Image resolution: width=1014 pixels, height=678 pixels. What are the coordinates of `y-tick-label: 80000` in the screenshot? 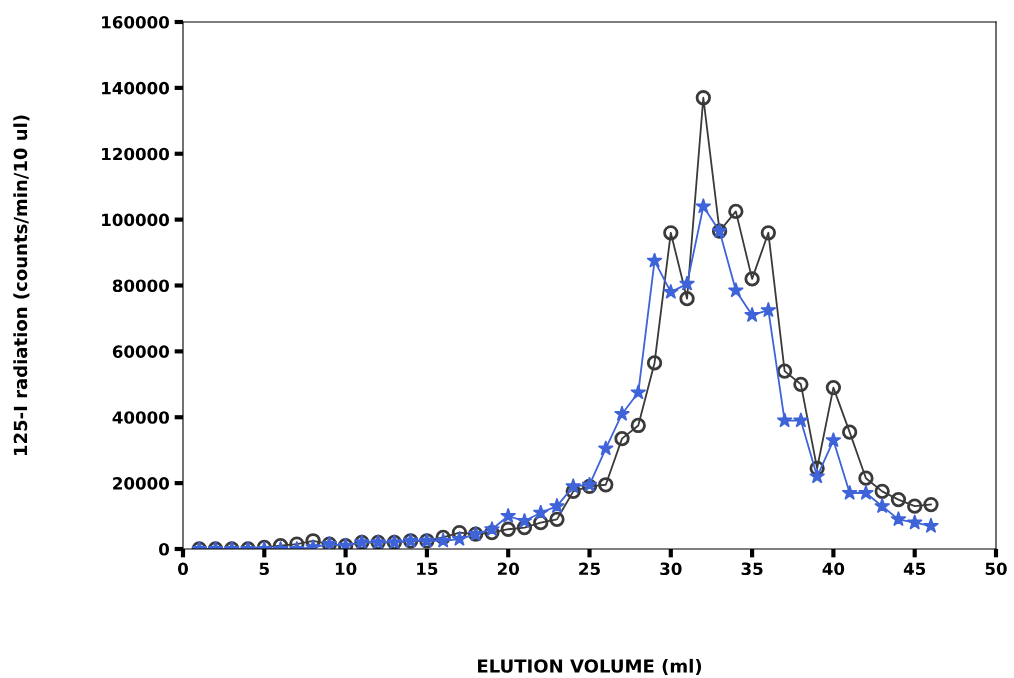 It's located at (141, 286).